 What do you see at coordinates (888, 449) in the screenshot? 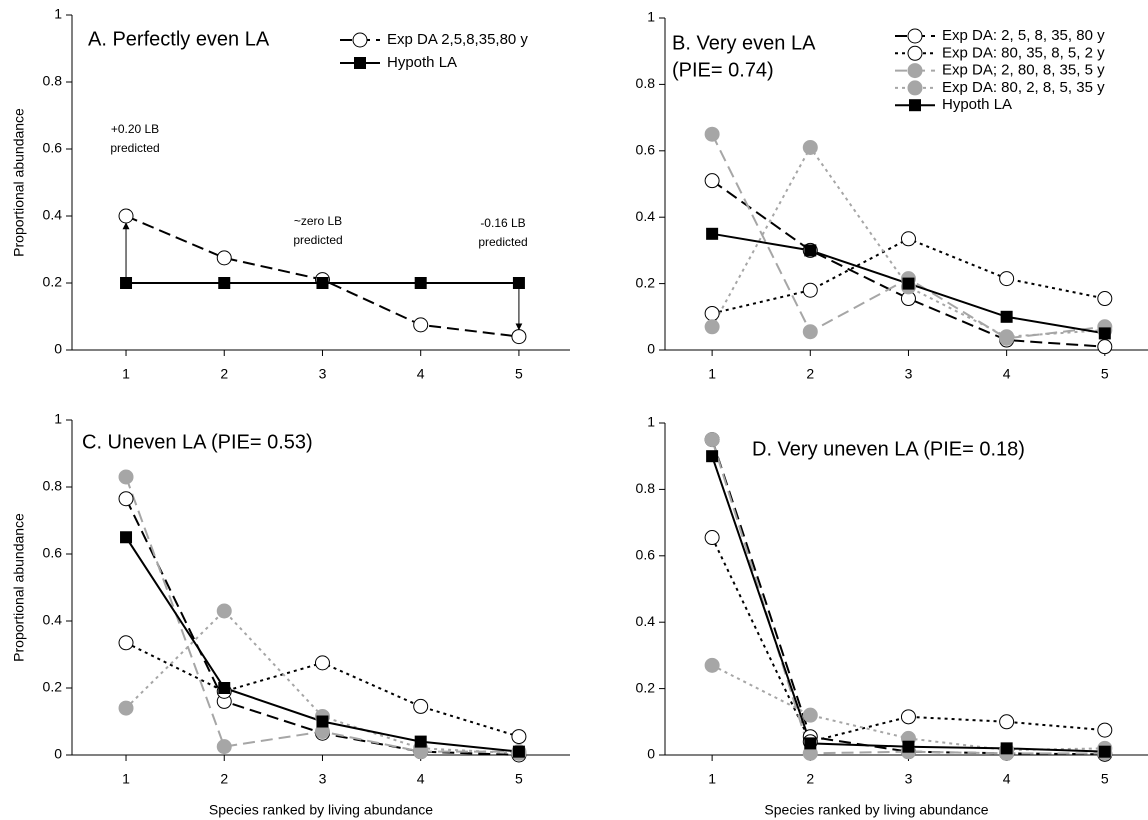
I see `panel-title: D. Very uneven LA (PIE= 0.18)` at bounding box center [888, 449].